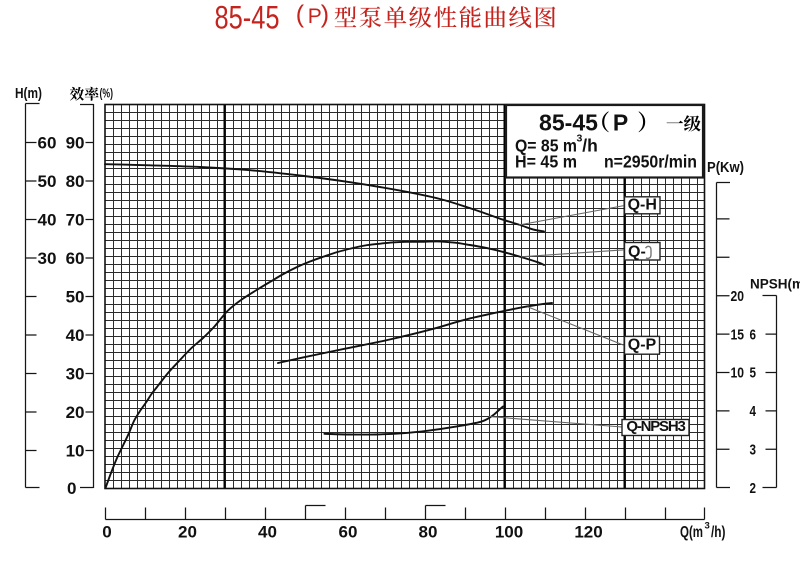 Image resolution: width=800 pixels, height=561 pixels. What do you see at coordinates (655, 426) in the screenshot?
I see `svg-text: Q-NPSH3` at bounding box center [655, 426].